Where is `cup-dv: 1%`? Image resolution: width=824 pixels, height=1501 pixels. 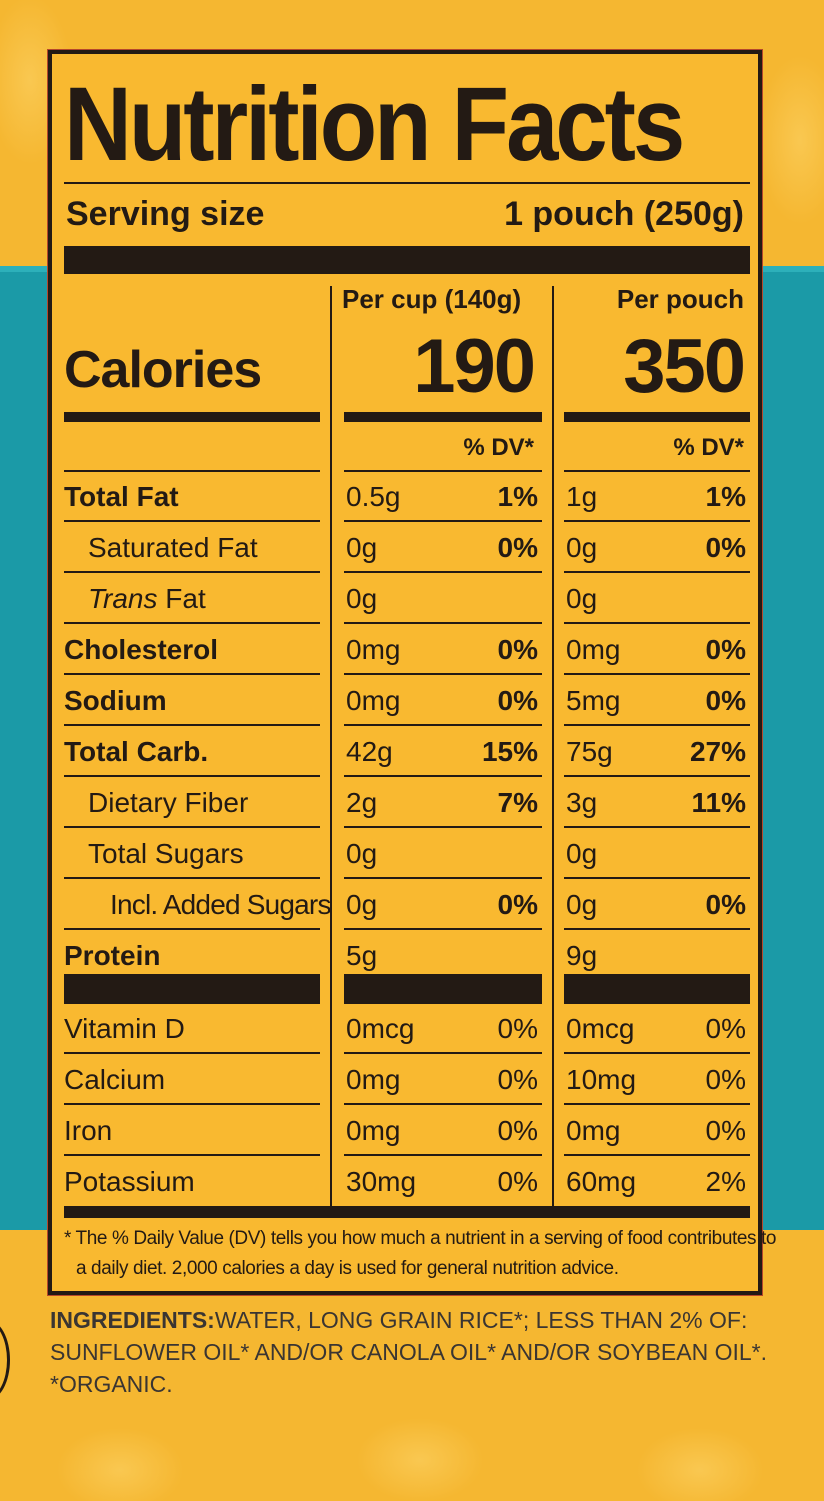 cup-dv: 1% is located at coordinates (517, 496).